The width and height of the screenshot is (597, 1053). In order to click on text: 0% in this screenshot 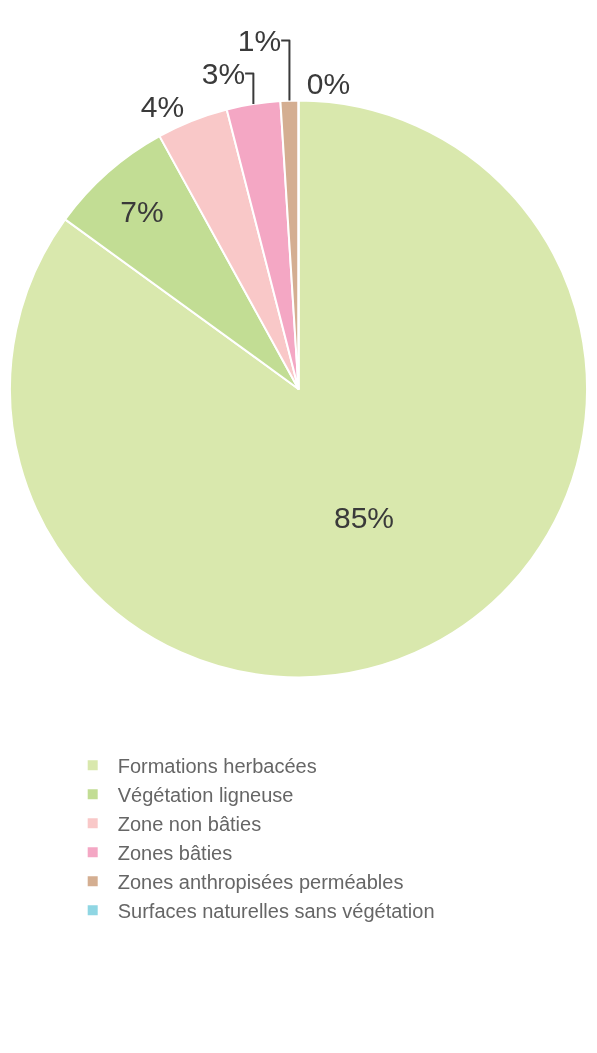, I will do `click(328, 84)`.